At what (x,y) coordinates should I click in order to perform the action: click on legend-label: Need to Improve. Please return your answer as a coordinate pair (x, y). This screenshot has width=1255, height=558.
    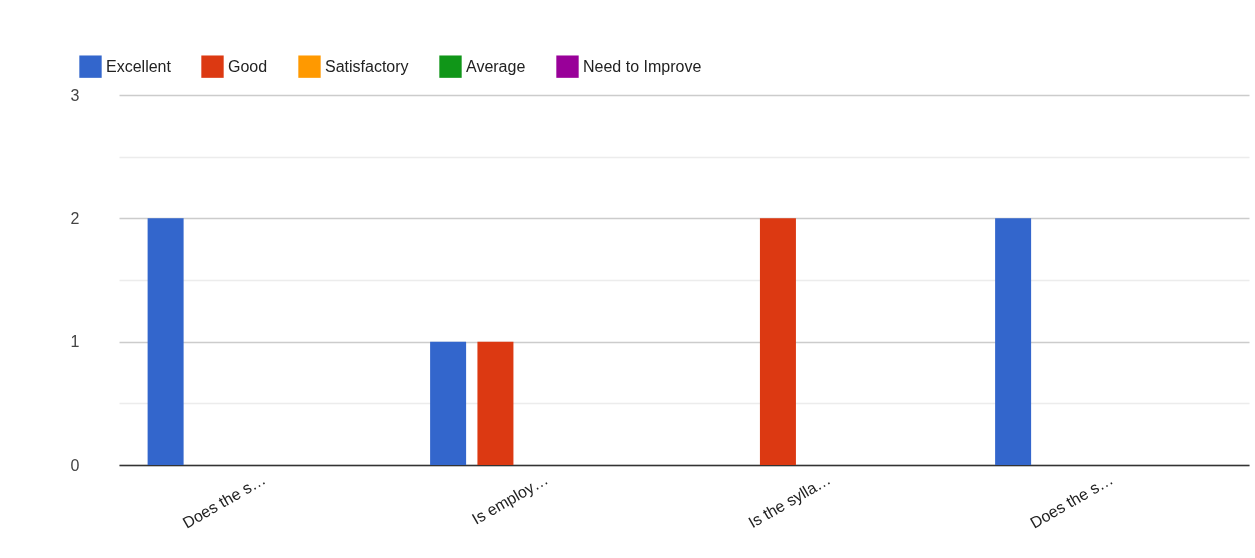
    Looking at the image, I should click on (642, 66).